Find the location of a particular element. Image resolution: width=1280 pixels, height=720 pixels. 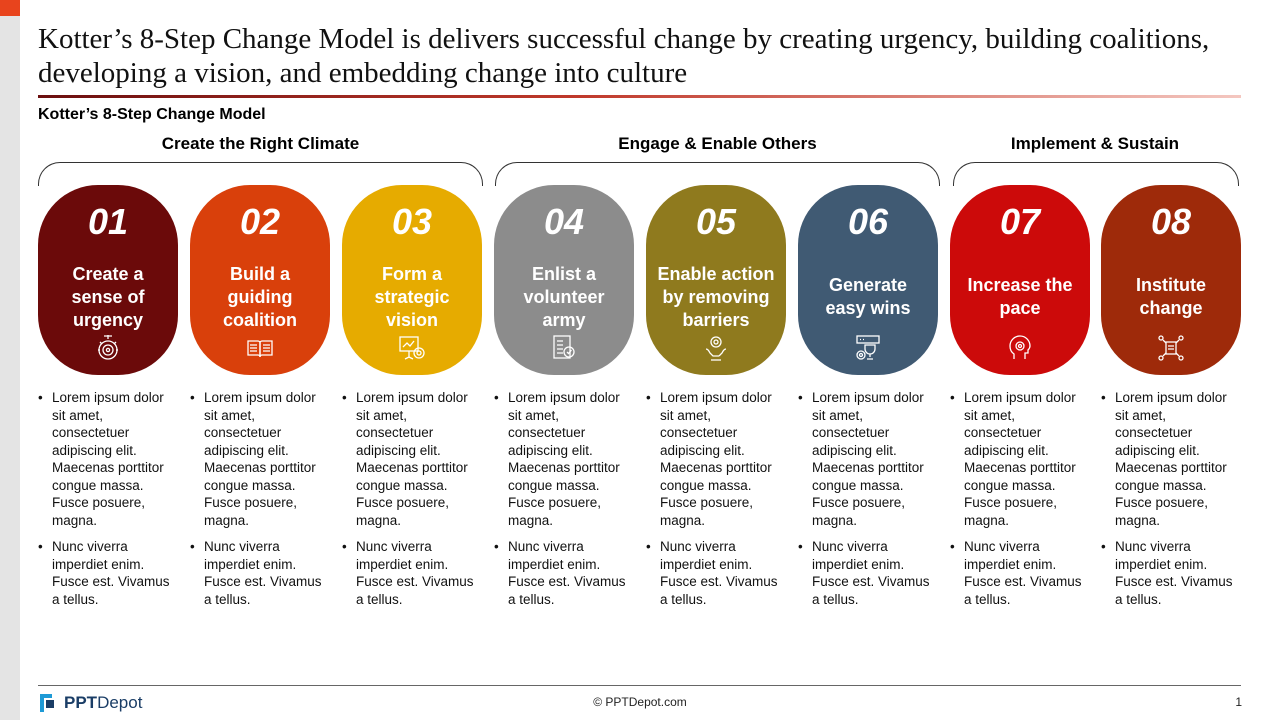

step-label-line: pace is located at coordinates (1020, 308).